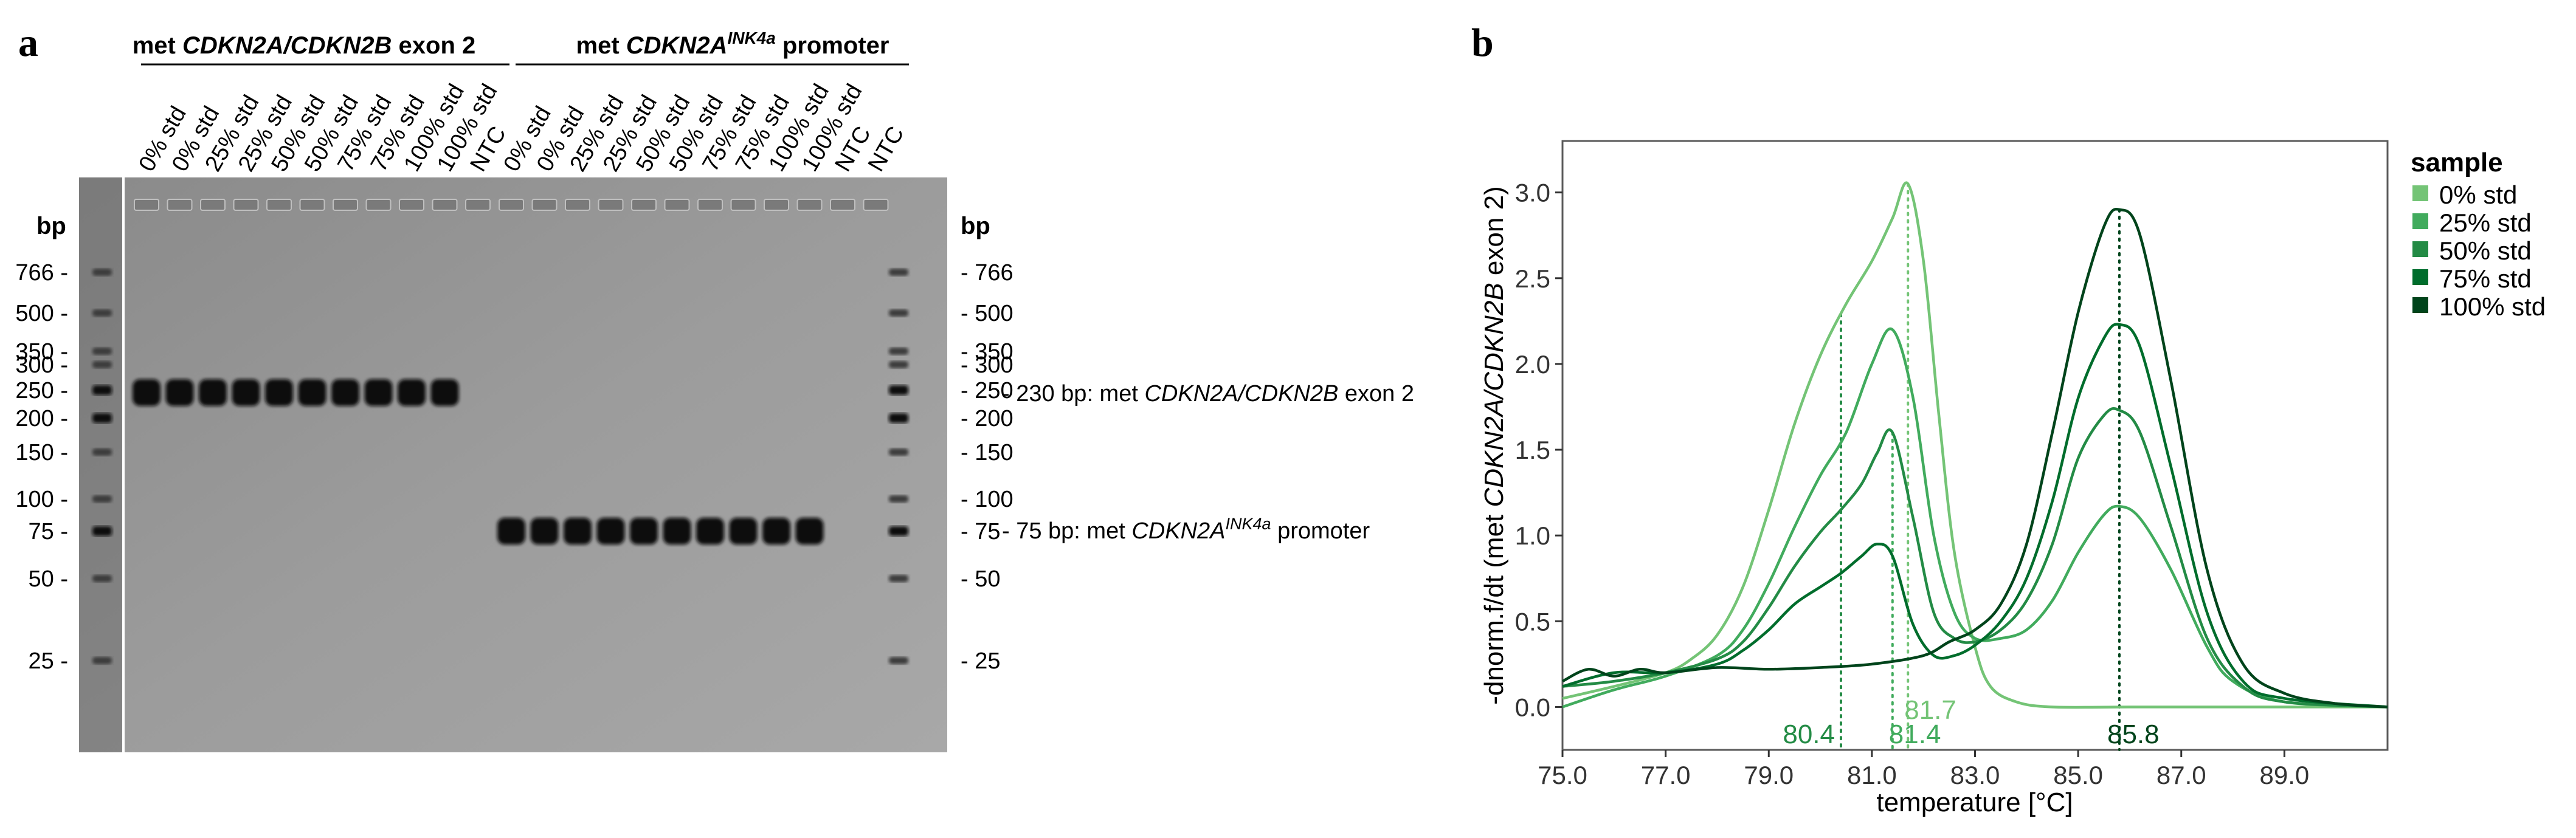 The width and height of the screenshot is (2576, 838). I want to click on legend-entry: 25% std, so click(2485, 222).